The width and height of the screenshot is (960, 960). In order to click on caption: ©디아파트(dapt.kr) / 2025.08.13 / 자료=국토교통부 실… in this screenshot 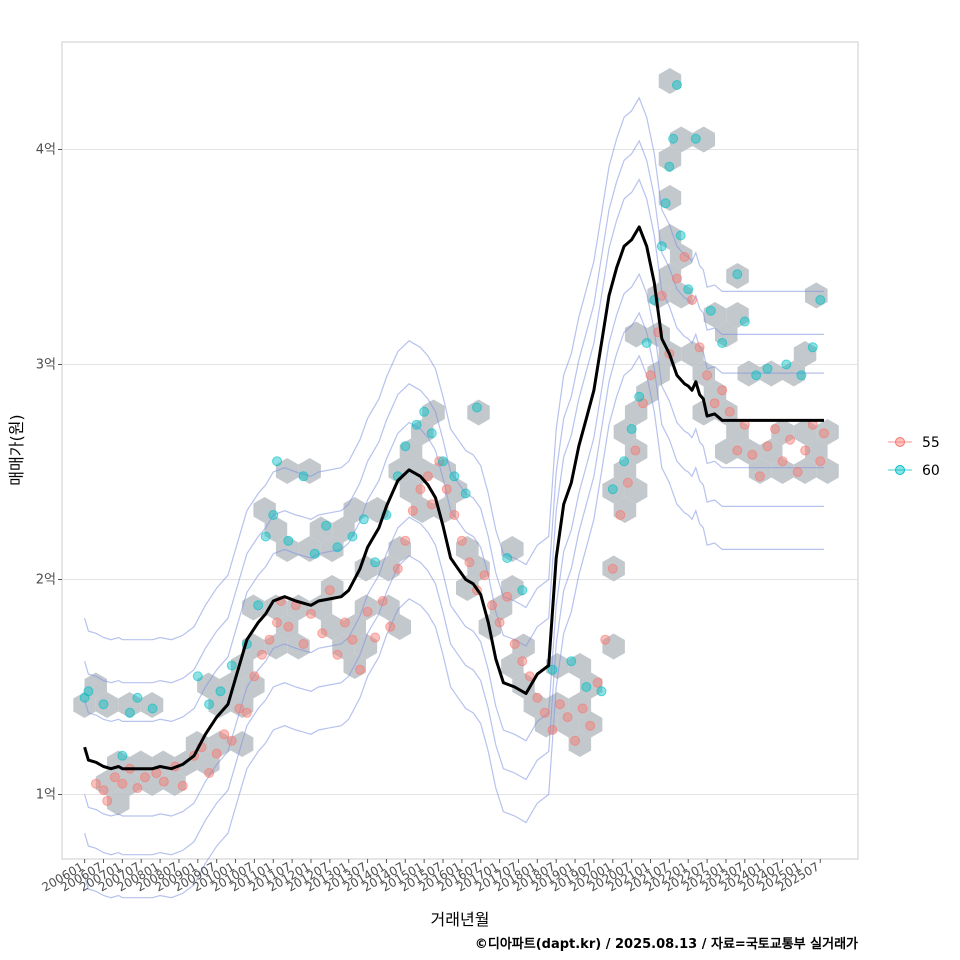, I will do `click(666, 944)`.